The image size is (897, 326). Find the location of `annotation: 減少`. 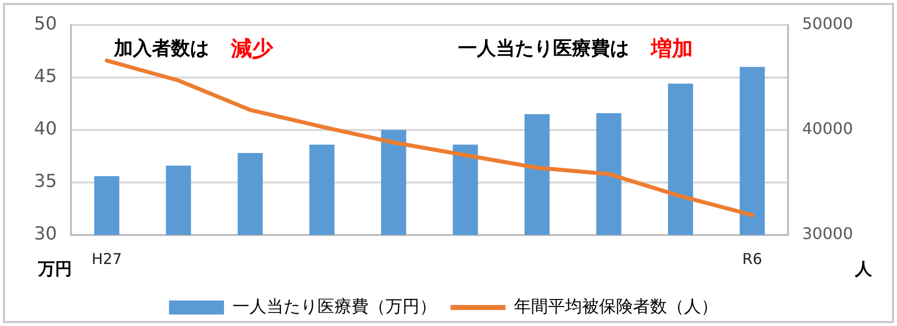

annotation: 減少 is located at coordinates (252, 48).